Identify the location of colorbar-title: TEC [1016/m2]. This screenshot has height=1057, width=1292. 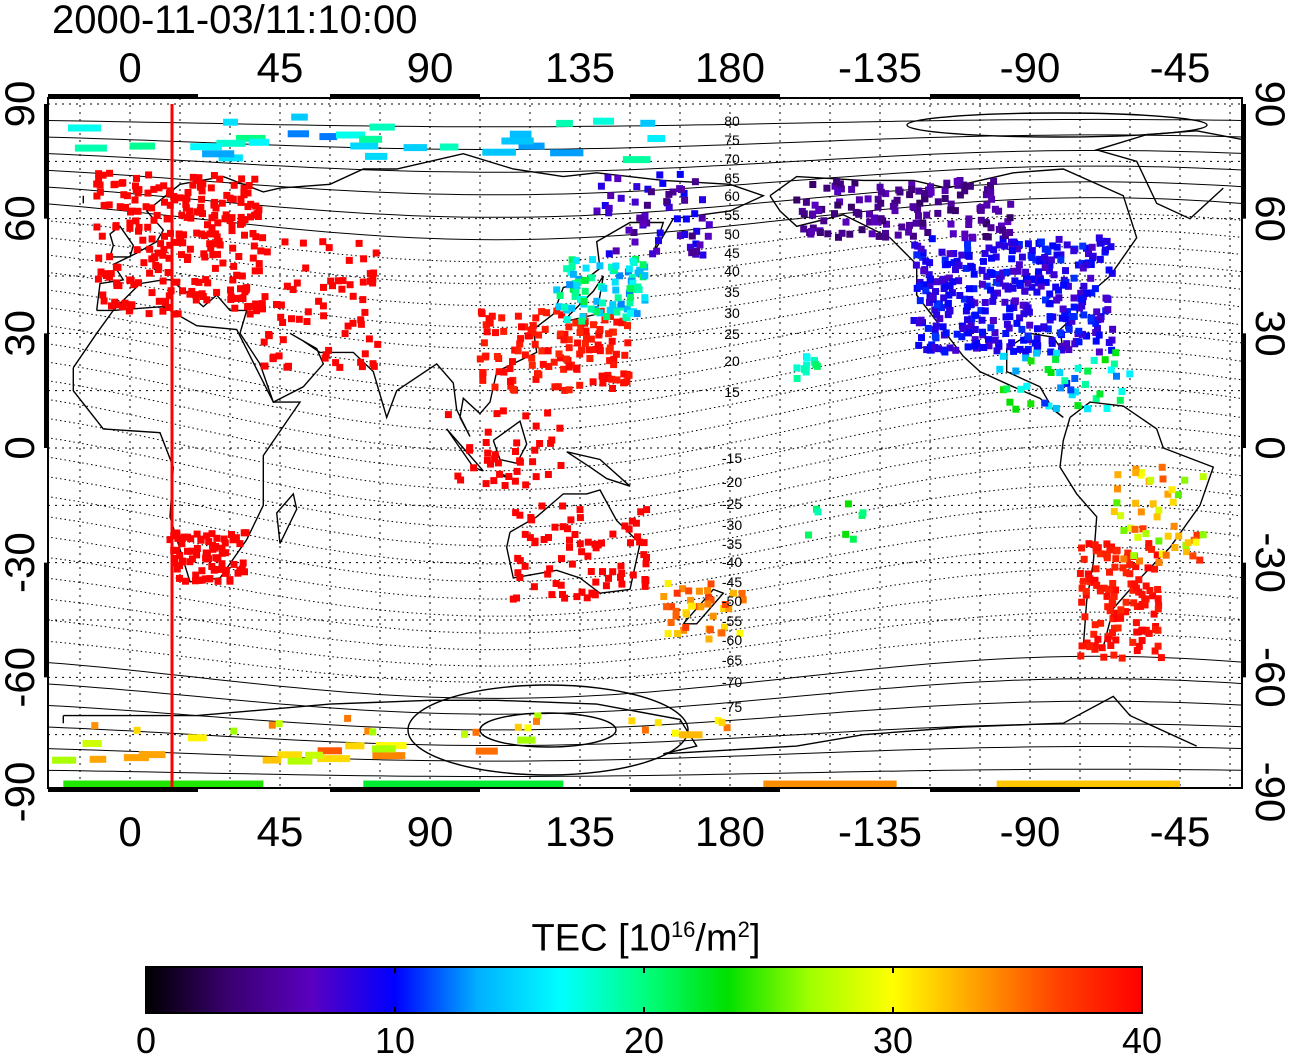
(646, 934).